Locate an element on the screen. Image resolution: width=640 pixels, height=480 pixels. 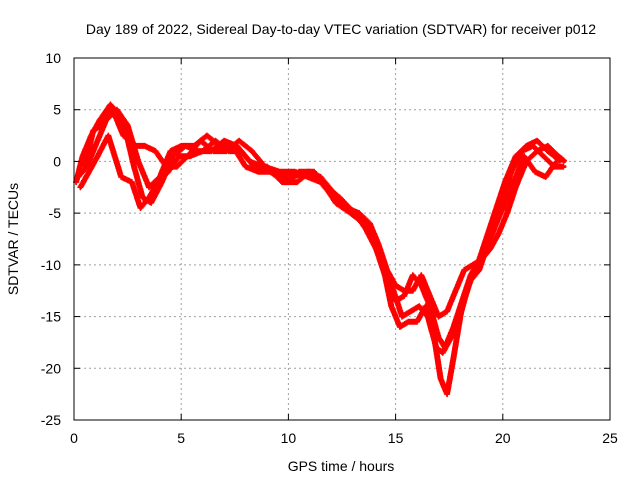
y-tick-label: -10 is located at coordinates (51, 265).